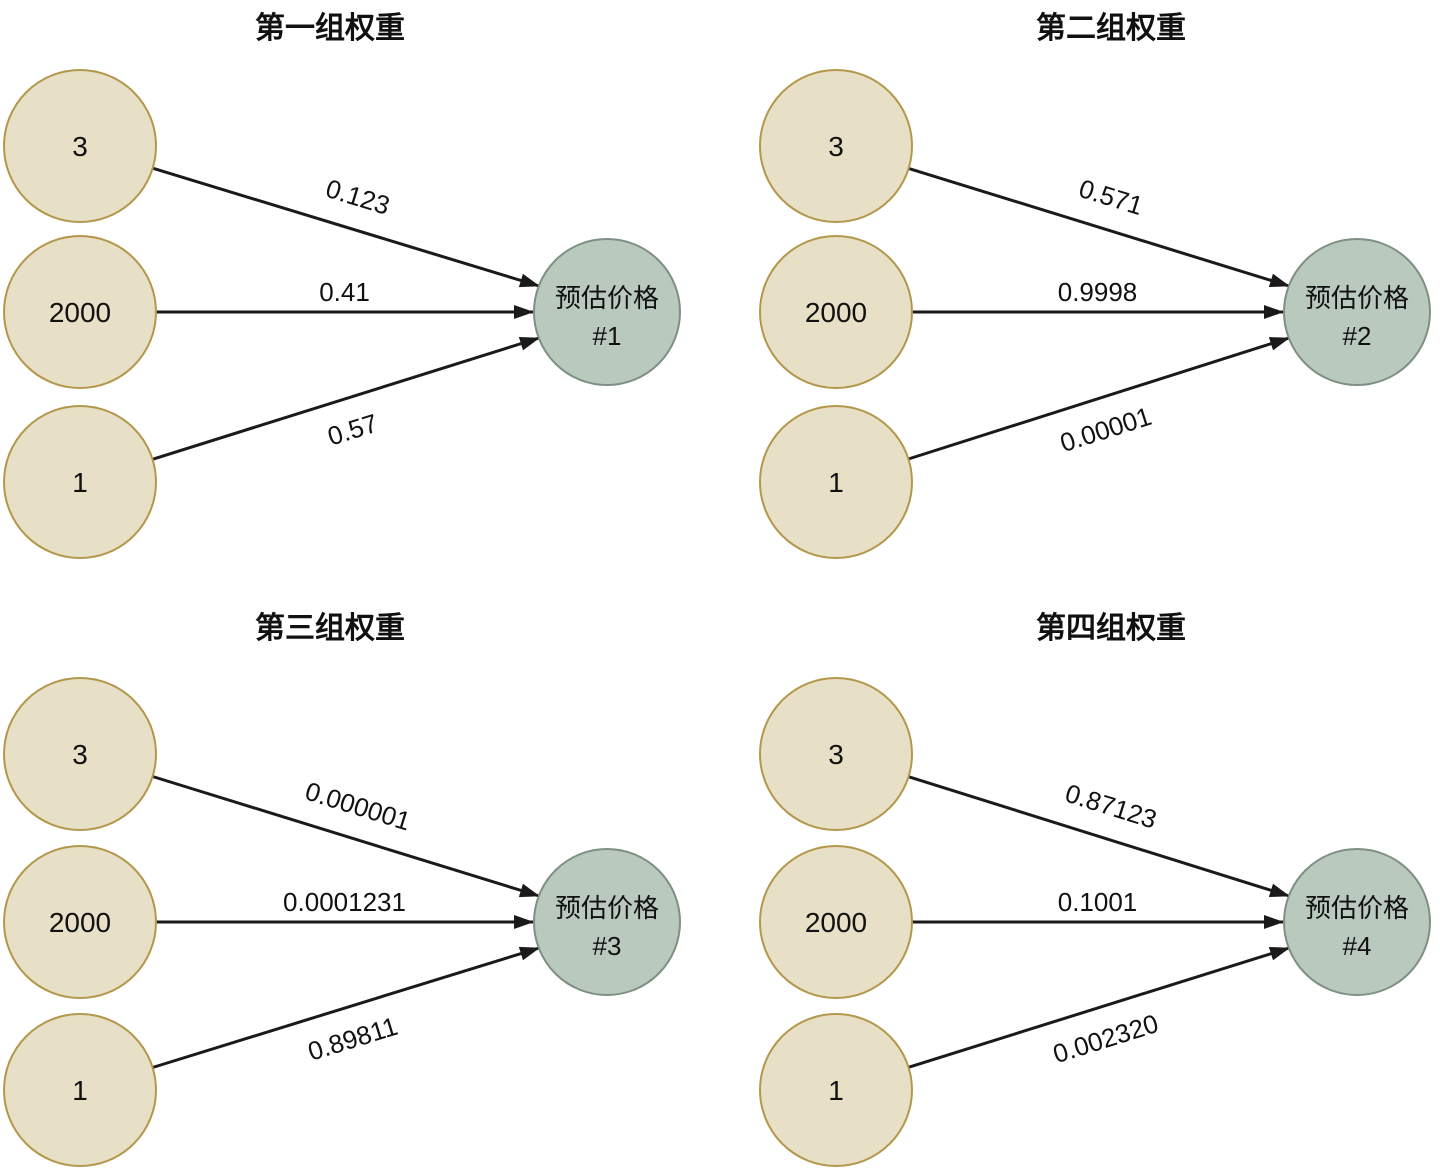 This screenshot has width=1440, height=1169. Describe the element at coordinates (1111, 806) in the screenshot. I see `weight-label: 0.87123` at that location.